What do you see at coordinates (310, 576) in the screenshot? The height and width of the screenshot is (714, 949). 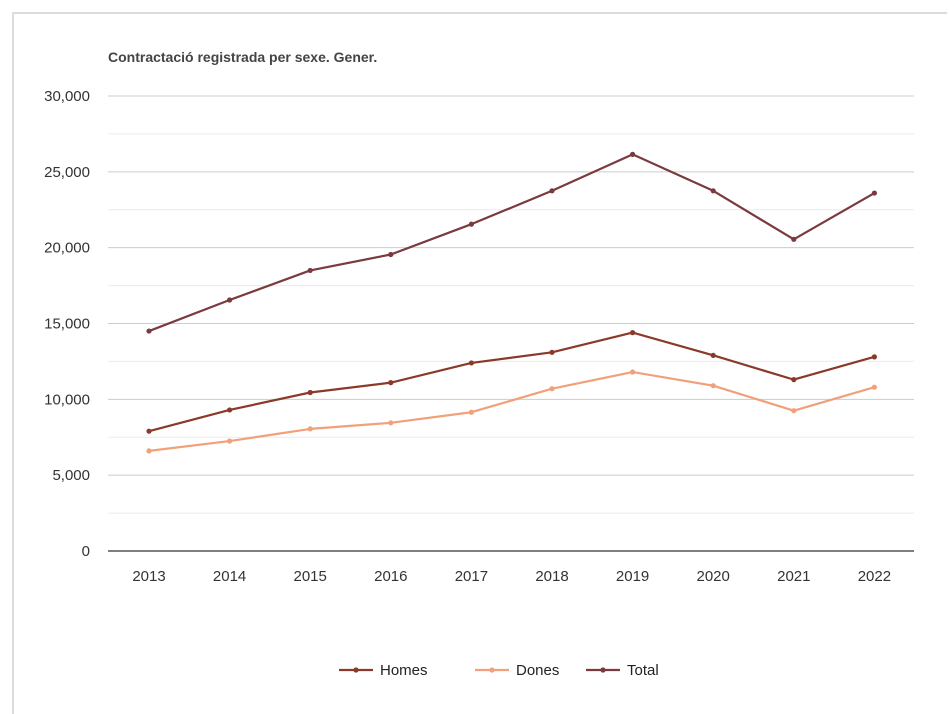 I see `x-tick-label: 2015` at bounding box center [310, 576].